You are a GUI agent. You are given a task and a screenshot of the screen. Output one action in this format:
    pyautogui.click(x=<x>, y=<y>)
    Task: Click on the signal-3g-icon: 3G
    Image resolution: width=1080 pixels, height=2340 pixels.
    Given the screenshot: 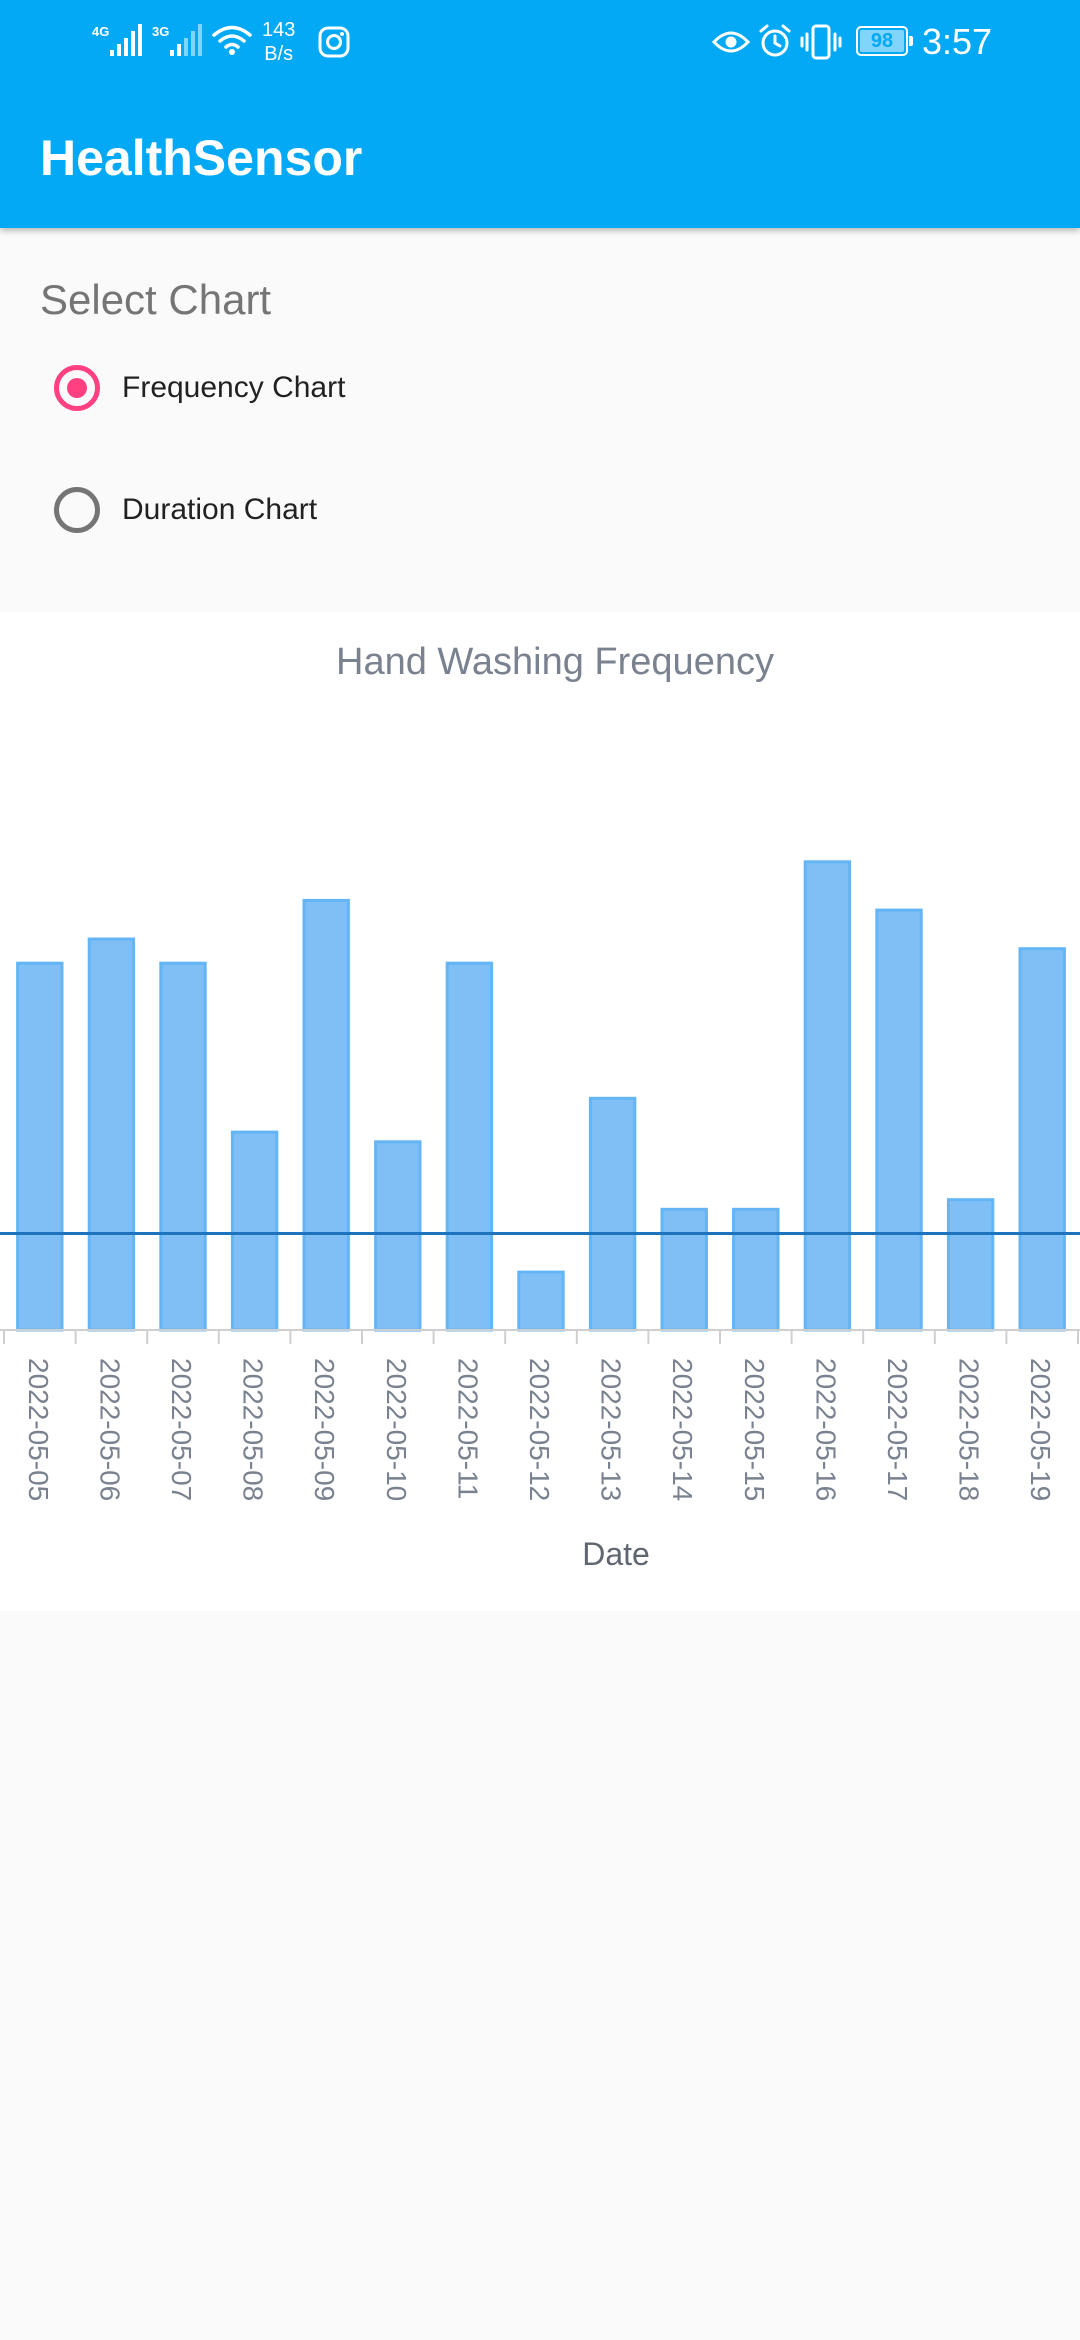 What is the action you would take?
    pyautogui.click(x=180, y=42)
    